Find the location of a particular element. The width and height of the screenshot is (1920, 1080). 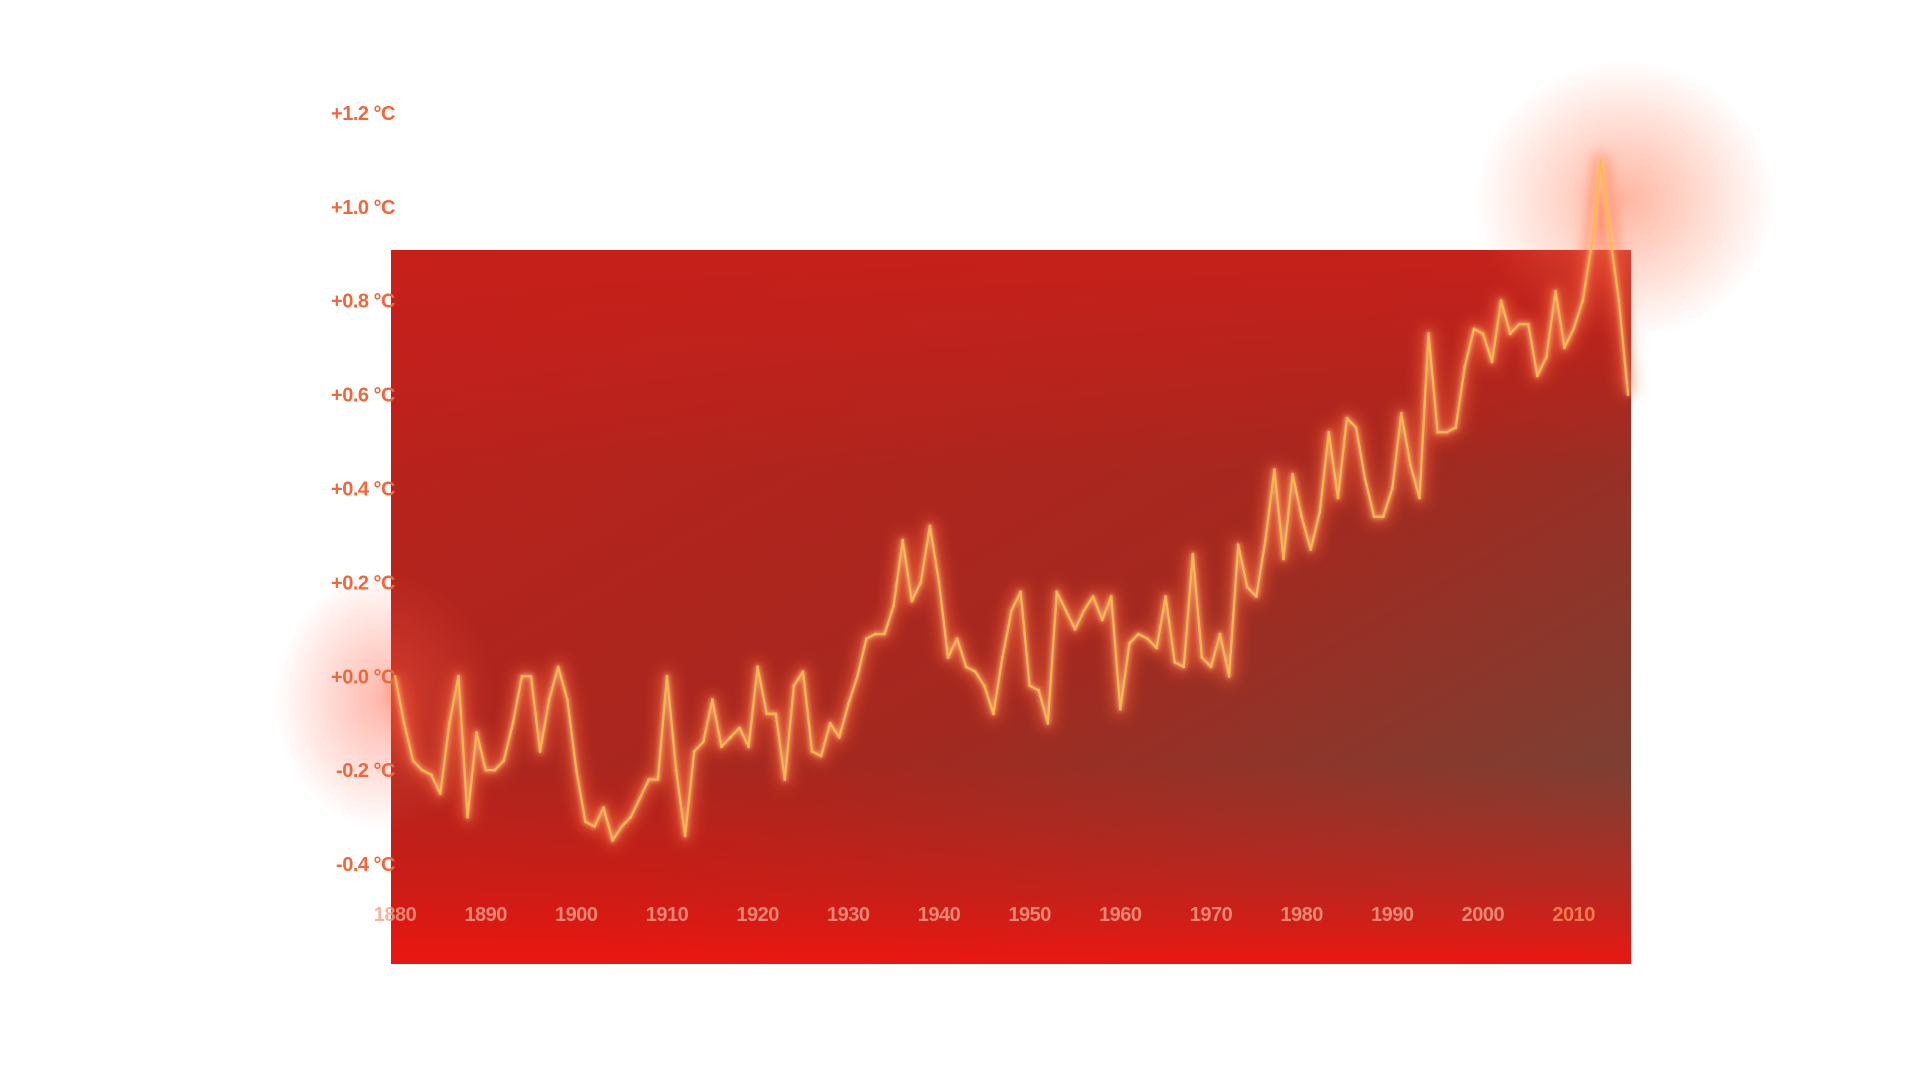

x-tick-label: 2000 is located at coordinates (1483, 915).